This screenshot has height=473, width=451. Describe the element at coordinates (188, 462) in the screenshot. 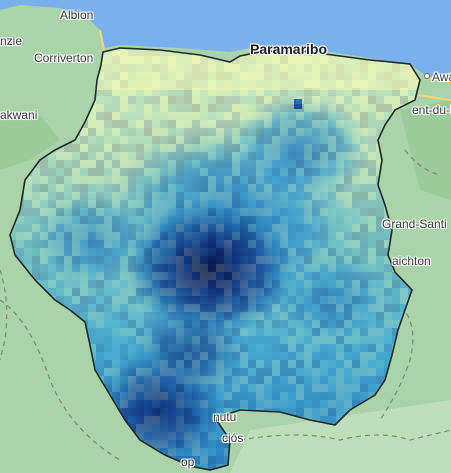

I see `place-label-op: op` at that location.